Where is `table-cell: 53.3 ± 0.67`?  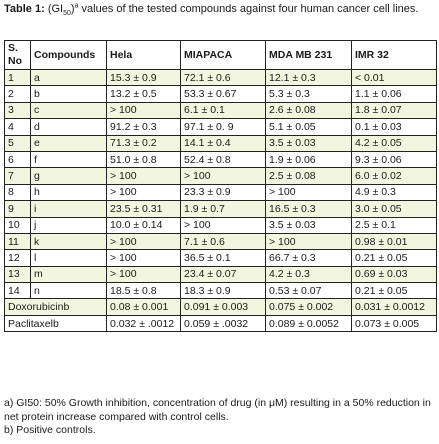
table-cell: 53.3 ± 0.67 is located at coordinates (223, 94).